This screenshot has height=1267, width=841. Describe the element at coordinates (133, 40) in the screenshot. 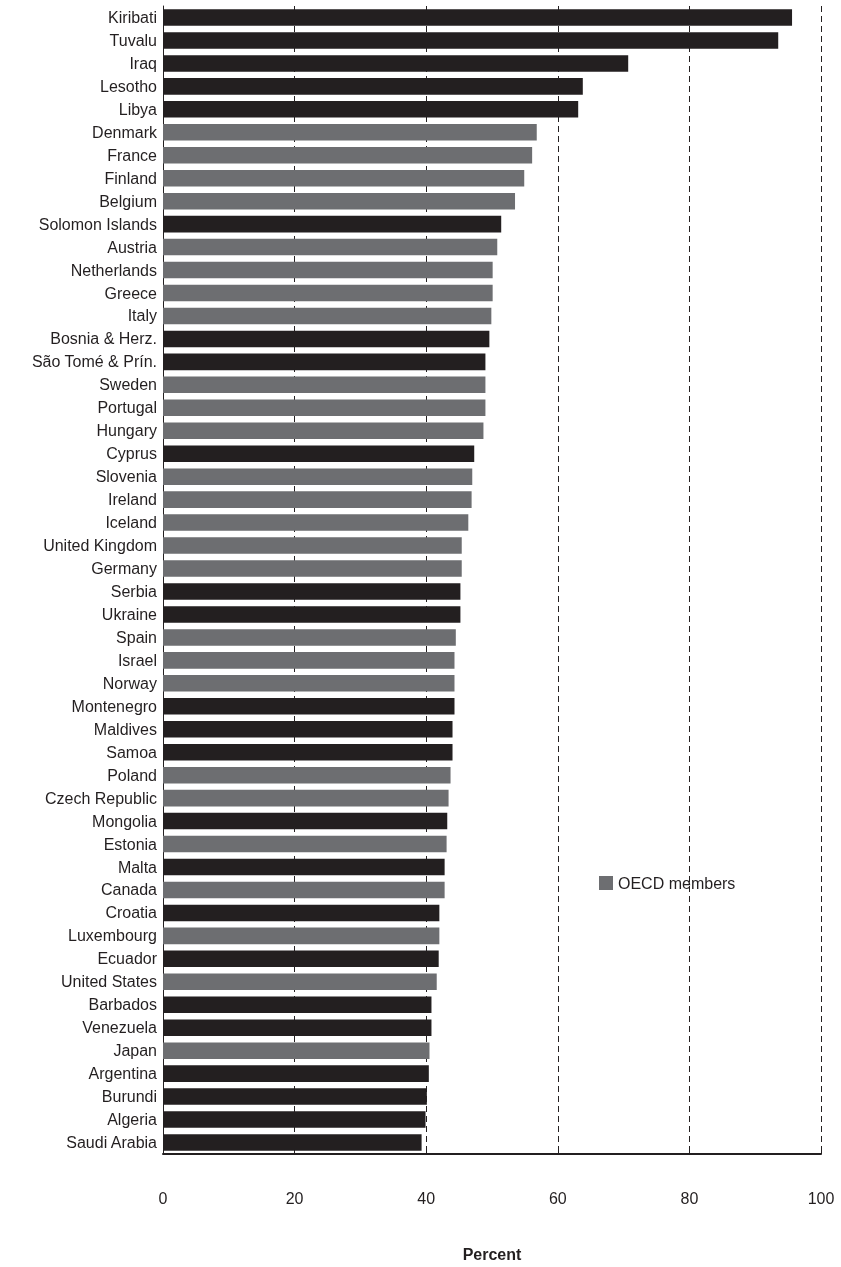

I see `y-tick-label: Tuvalu` at that location.